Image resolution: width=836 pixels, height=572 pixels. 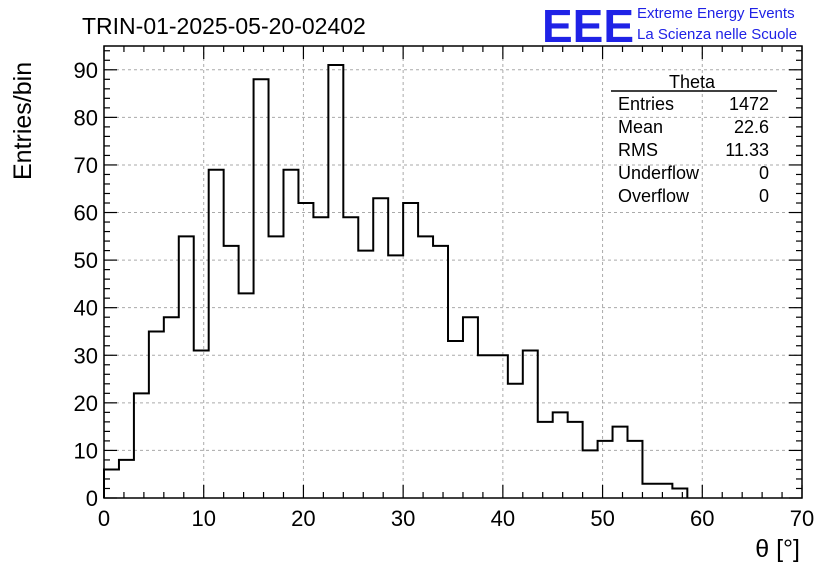 I want to click on y-tick-label: 20, so click(x=86, y=403).